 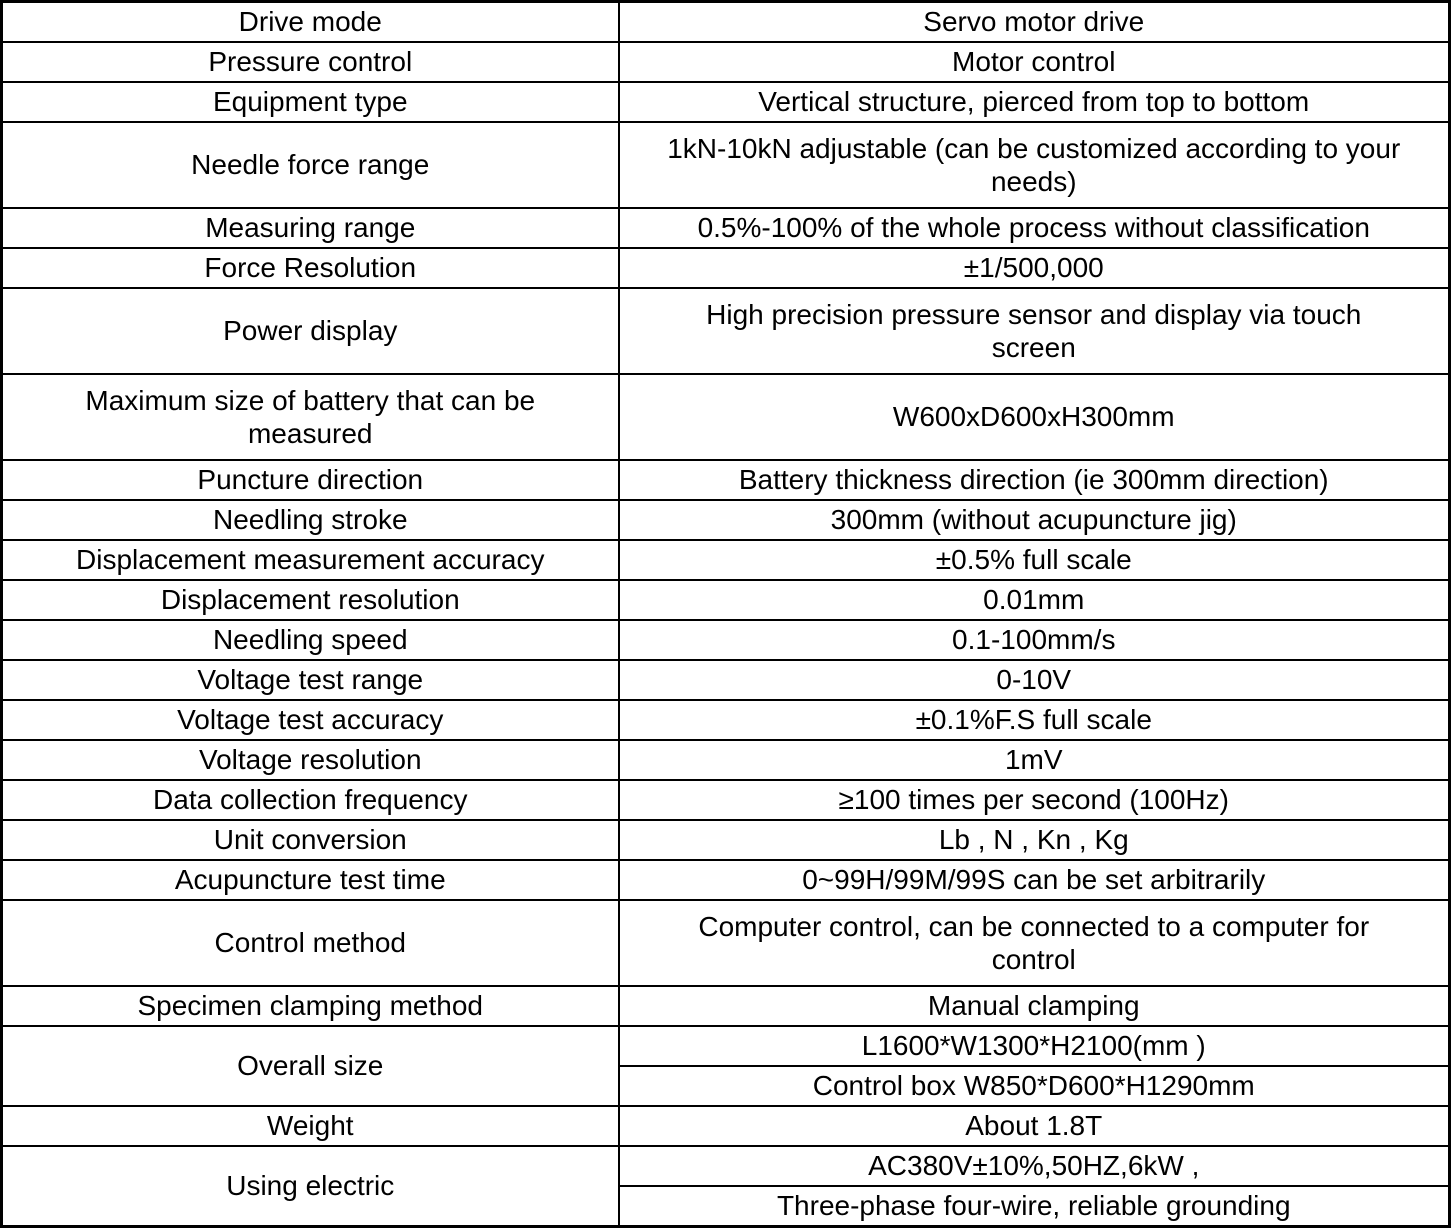 I want to click on table-row: Weight About 1.8T, so click(x=725, y=1126).